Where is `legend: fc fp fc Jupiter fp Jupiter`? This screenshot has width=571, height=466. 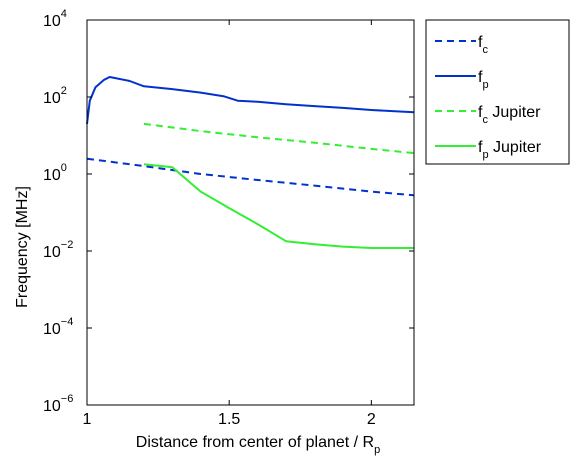
legend: fc fp fc Jupiter fp Jupiter is located at coordinates (497, 92).